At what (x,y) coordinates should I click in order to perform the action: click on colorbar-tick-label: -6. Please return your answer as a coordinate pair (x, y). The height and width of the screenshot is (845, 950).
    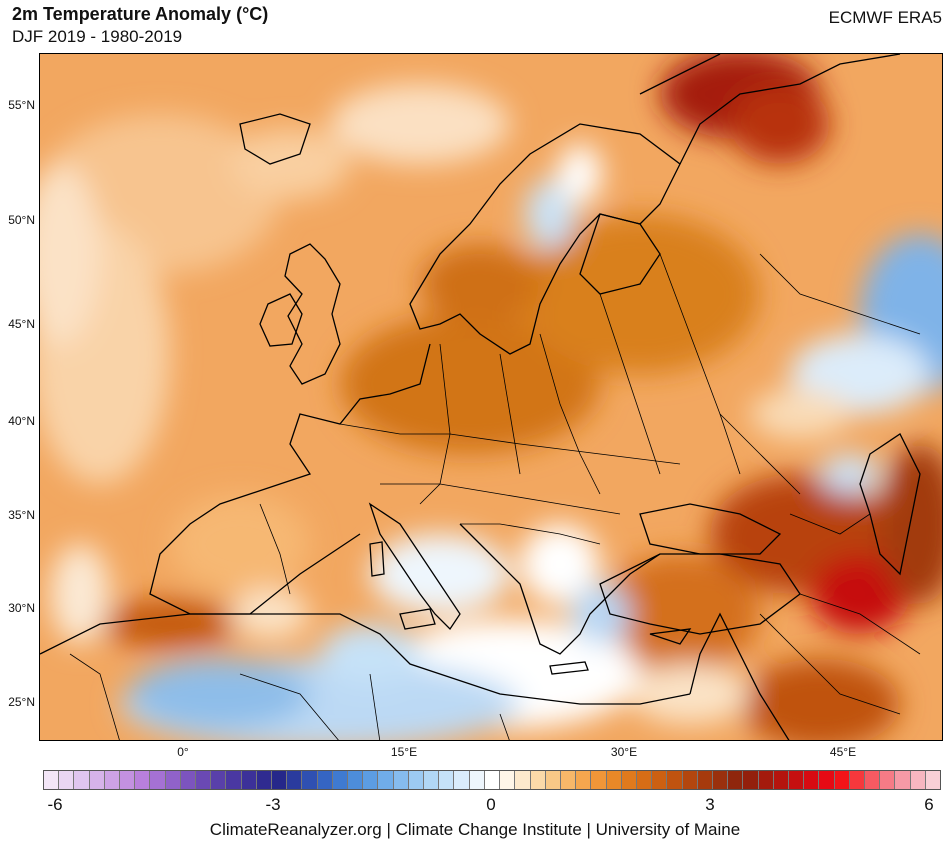
    Looking at the image, I should click on (55, 804).